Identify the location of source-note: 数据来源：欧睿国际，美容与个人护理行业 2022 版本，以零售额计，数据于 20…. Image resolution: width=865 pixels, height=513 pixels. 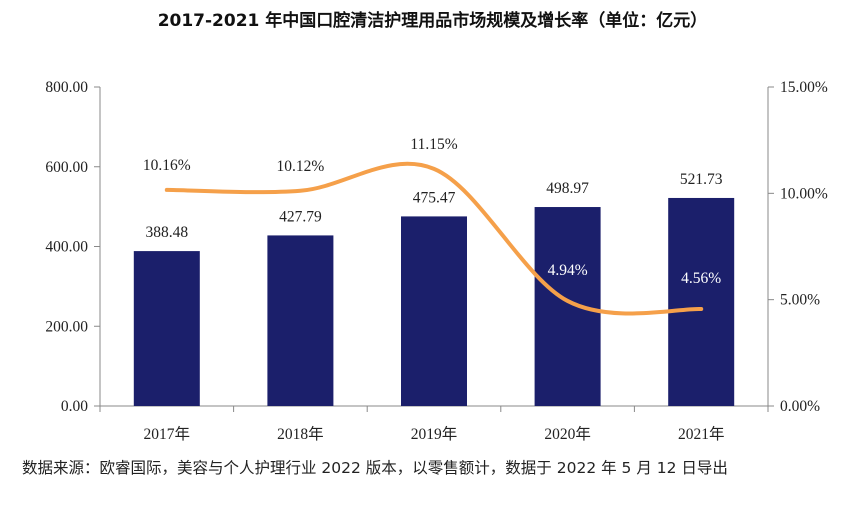
(375, 468).